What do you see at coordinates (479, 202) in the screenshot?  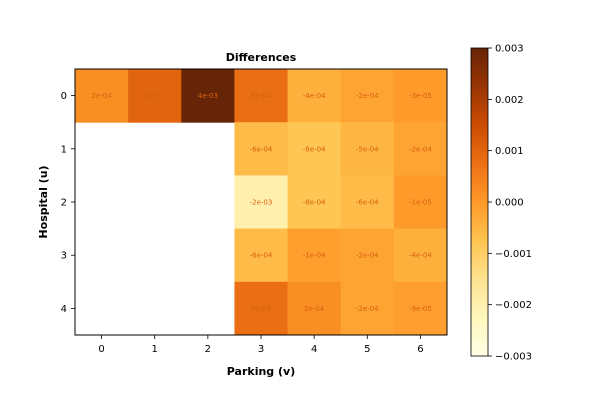 I see `colorbar` at bounding box center [479, 202].